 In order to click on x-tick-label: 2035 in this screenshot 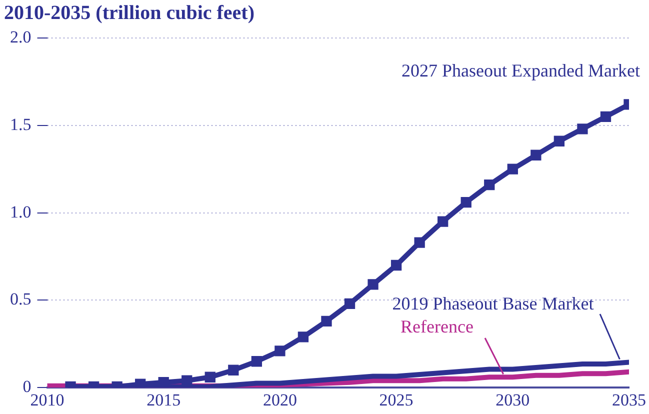, I will do `click(629, 400)`.